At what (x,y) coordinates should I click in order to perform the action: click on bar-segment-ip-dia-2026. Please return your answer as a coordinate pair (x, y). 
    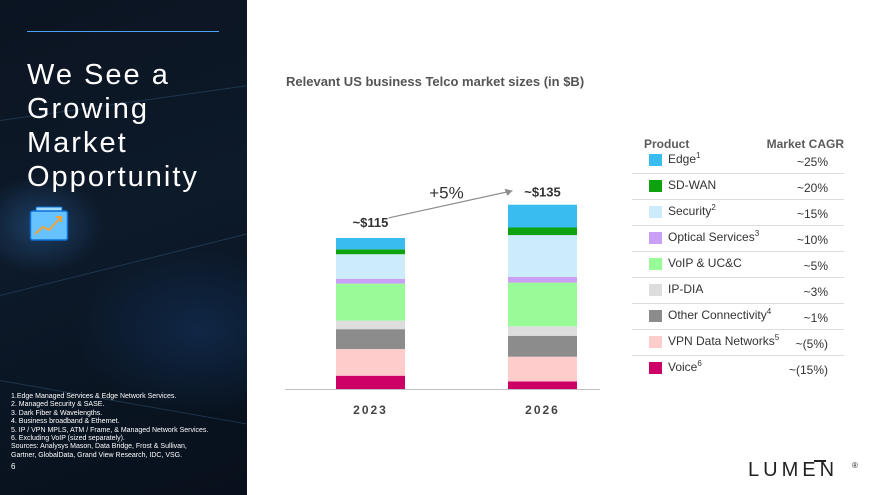
    Looking at the image, I should click on (542, 331).